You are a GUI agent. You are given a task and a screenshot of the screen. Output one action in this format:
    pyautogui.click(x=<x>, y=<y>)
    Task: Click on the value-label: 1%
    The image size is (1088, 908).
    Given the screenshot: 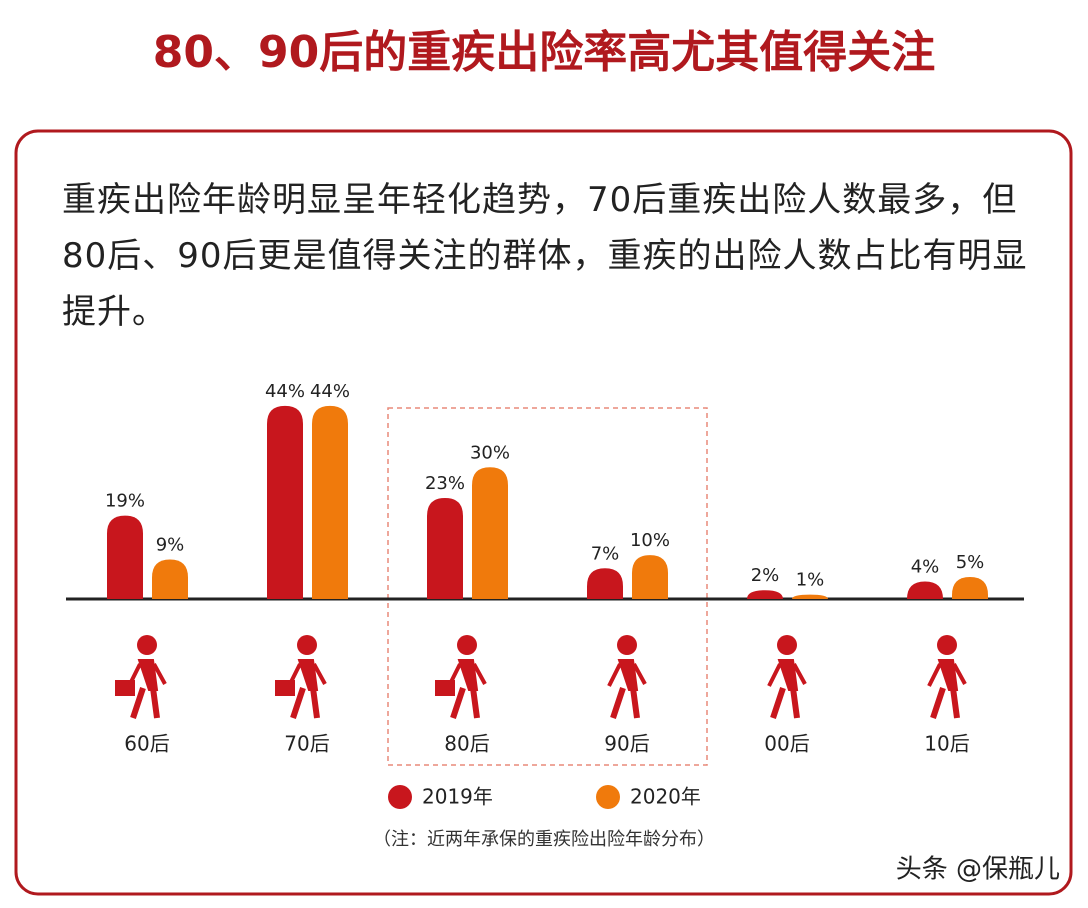 What is the action you would take?
    pyautogui.click(x=810, y=580)
    